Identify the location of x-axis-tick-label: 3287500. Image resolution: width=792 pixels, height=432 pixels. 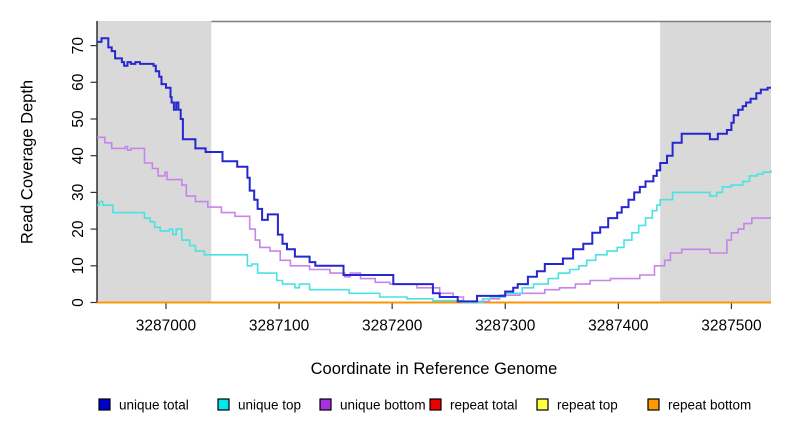
(731, 326).